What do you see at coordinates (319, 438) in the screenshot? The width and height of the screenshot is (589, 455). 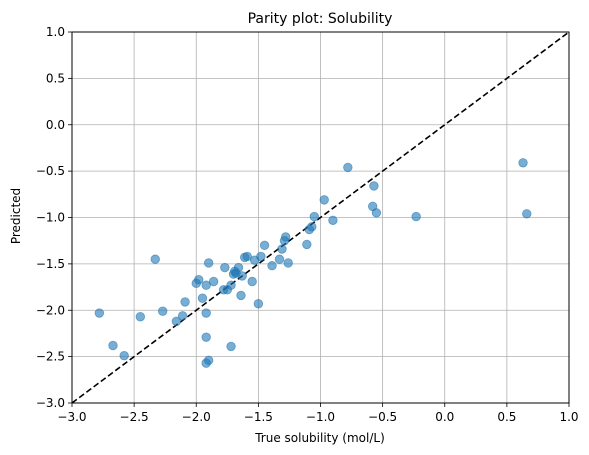 I see `x-axis-label: True solubility (mol/L)` at bounding box center [319, 438].